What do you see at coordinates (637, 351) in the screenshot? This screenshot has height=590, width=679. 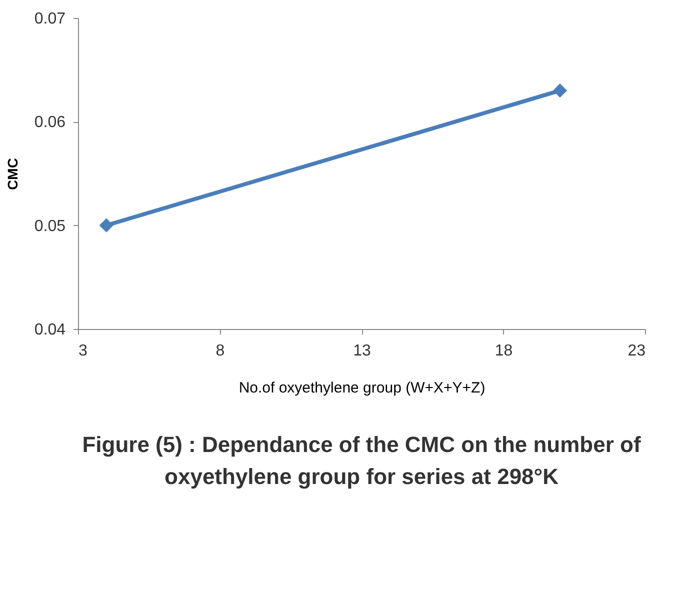 I see `x-tick-label: 23` at bounding box center [637, 351].